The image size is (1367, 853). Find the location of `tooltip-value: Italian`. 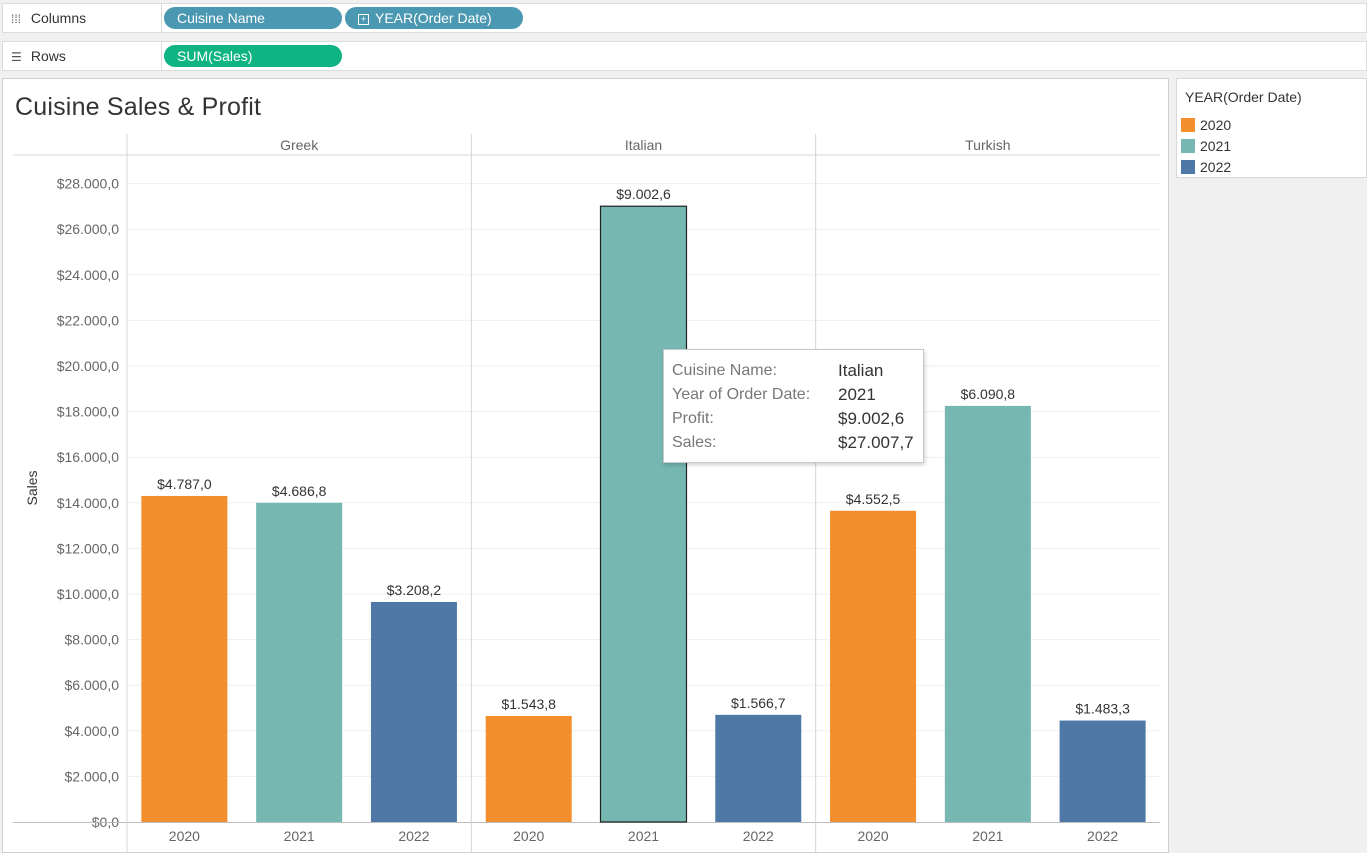

tooltip-value: Italian is located at coordinates (861, 370).